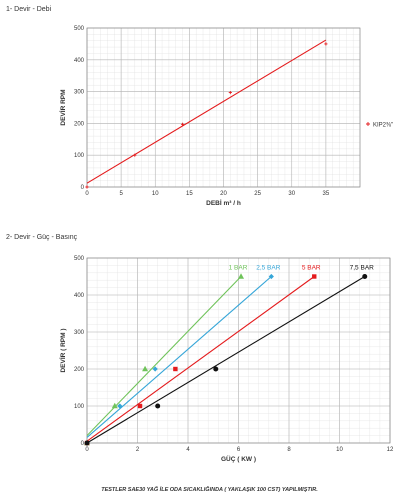  What do you see at coordinates (121, 194) in the screenshot?
I see `x-tick-label: 5` at bounding box center [121, 194].